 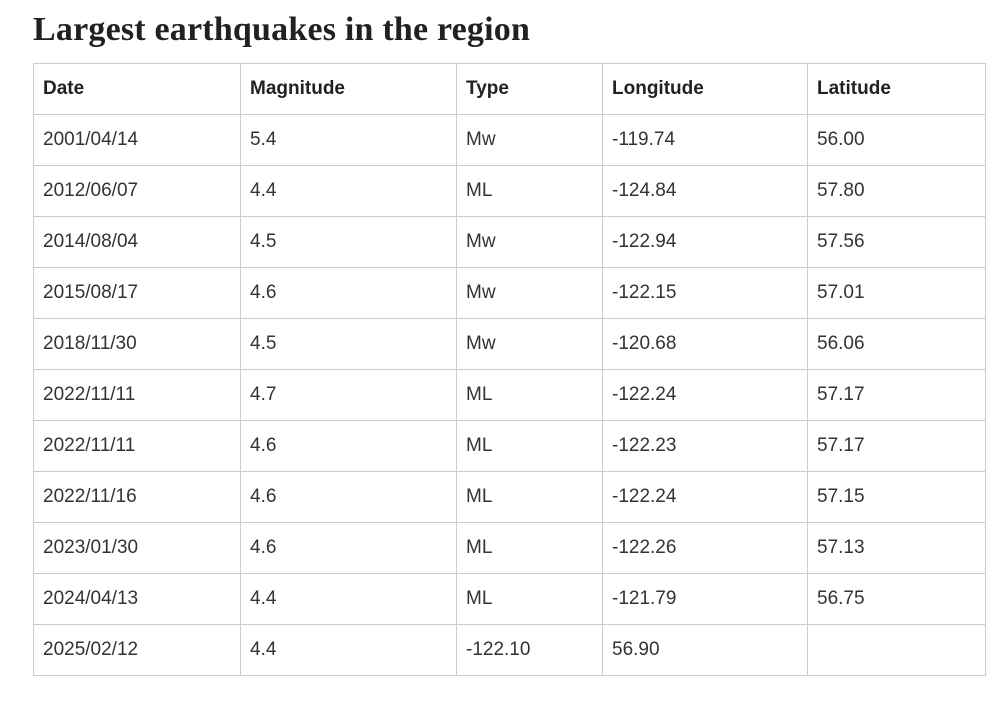 I want to click on table-cell: 2012/06/07, so click(x=137, y=191).